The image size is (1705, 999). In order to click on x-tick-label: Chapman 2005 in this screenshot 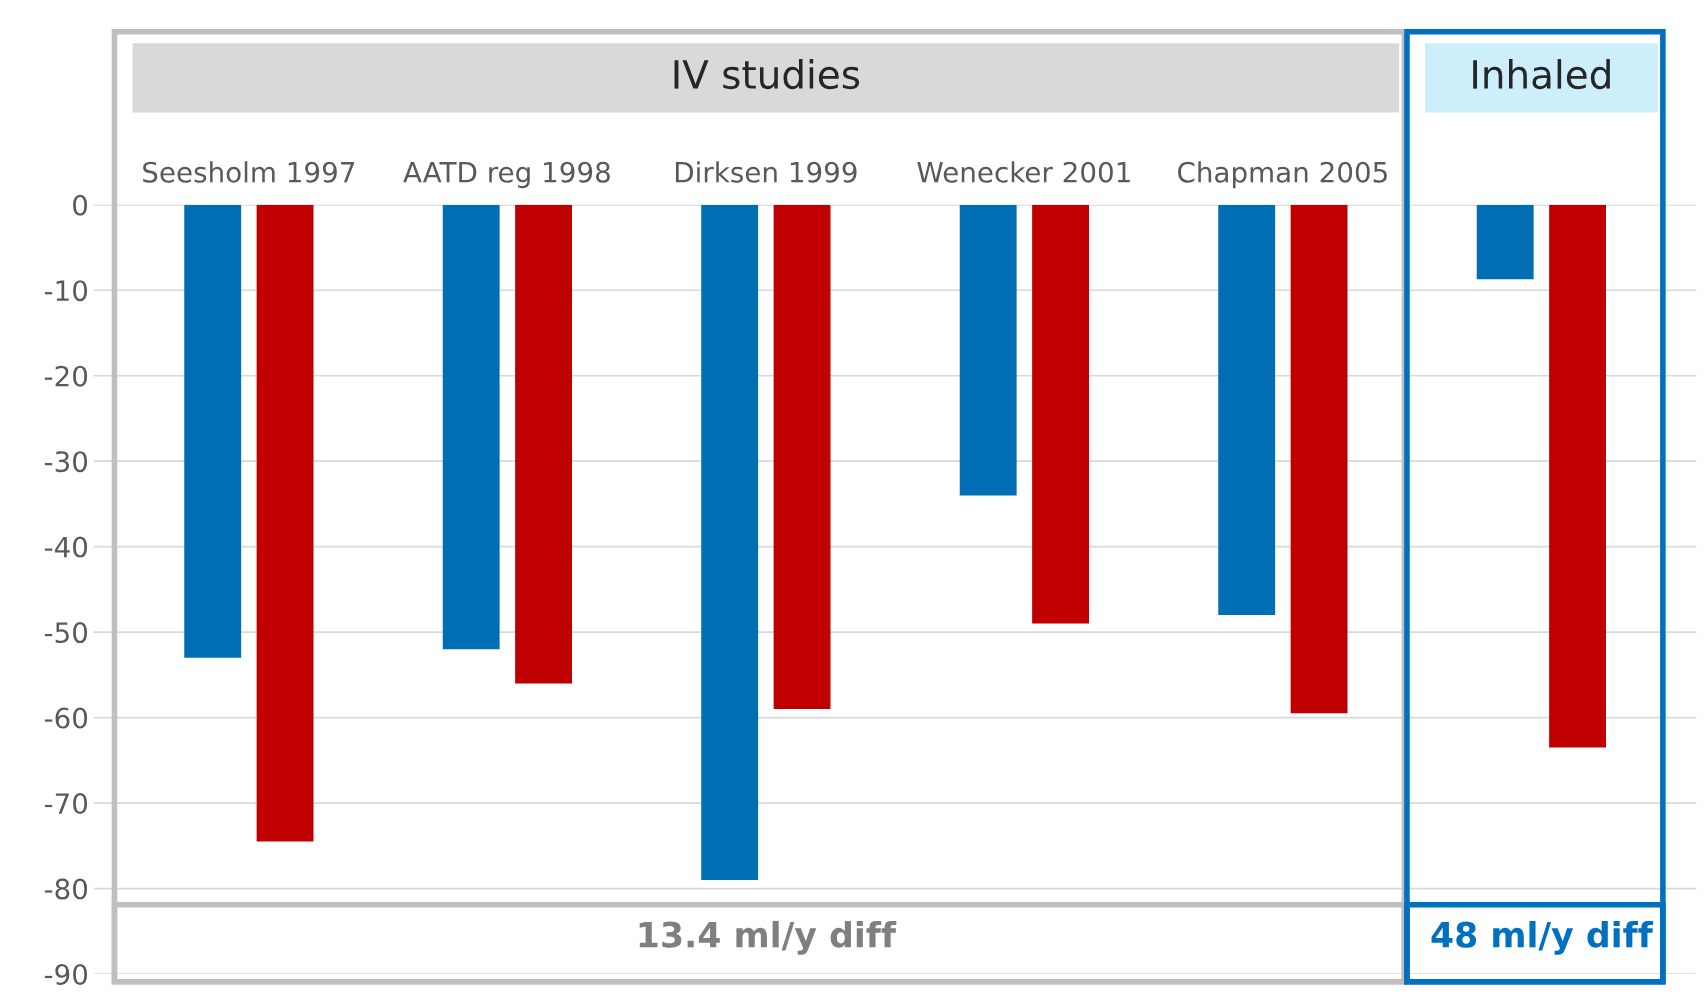, I will do `click(1282, 175)`.